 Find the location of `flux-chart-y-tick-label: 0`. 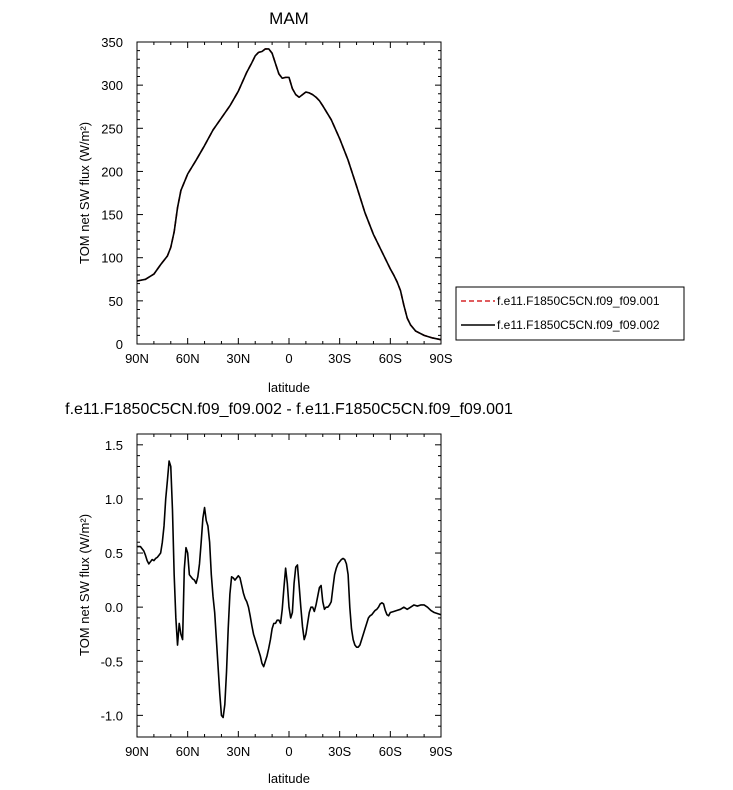

flux-chart-y-tick-label: 0 is located at coordinates (119, 344).